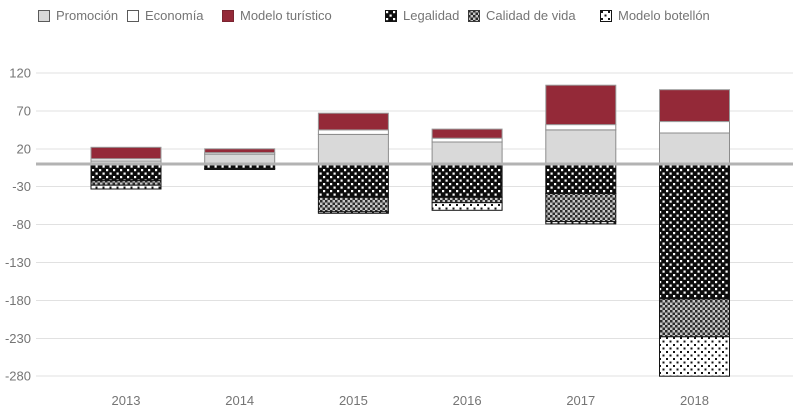 This screenshot has height=415, width=800. Describe the element at coordinates (581, 127) in the screenshot. I see `bar-segment-economia-2017` at that location.